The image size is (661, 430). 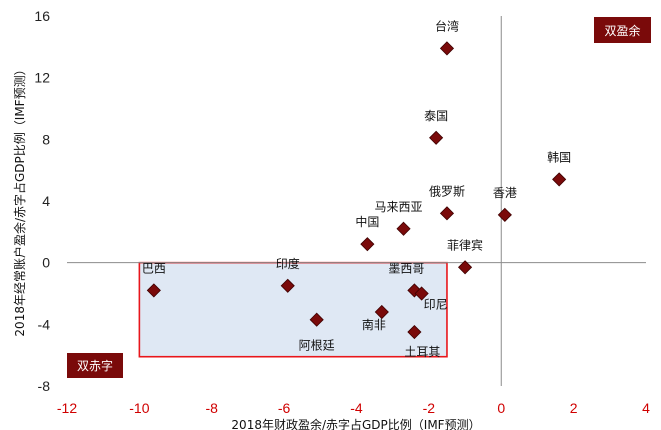 What do you see at coordinates (44, 324) in the screenshot?
I see `y-tick-label: -4` at bounding box center [44, 324].